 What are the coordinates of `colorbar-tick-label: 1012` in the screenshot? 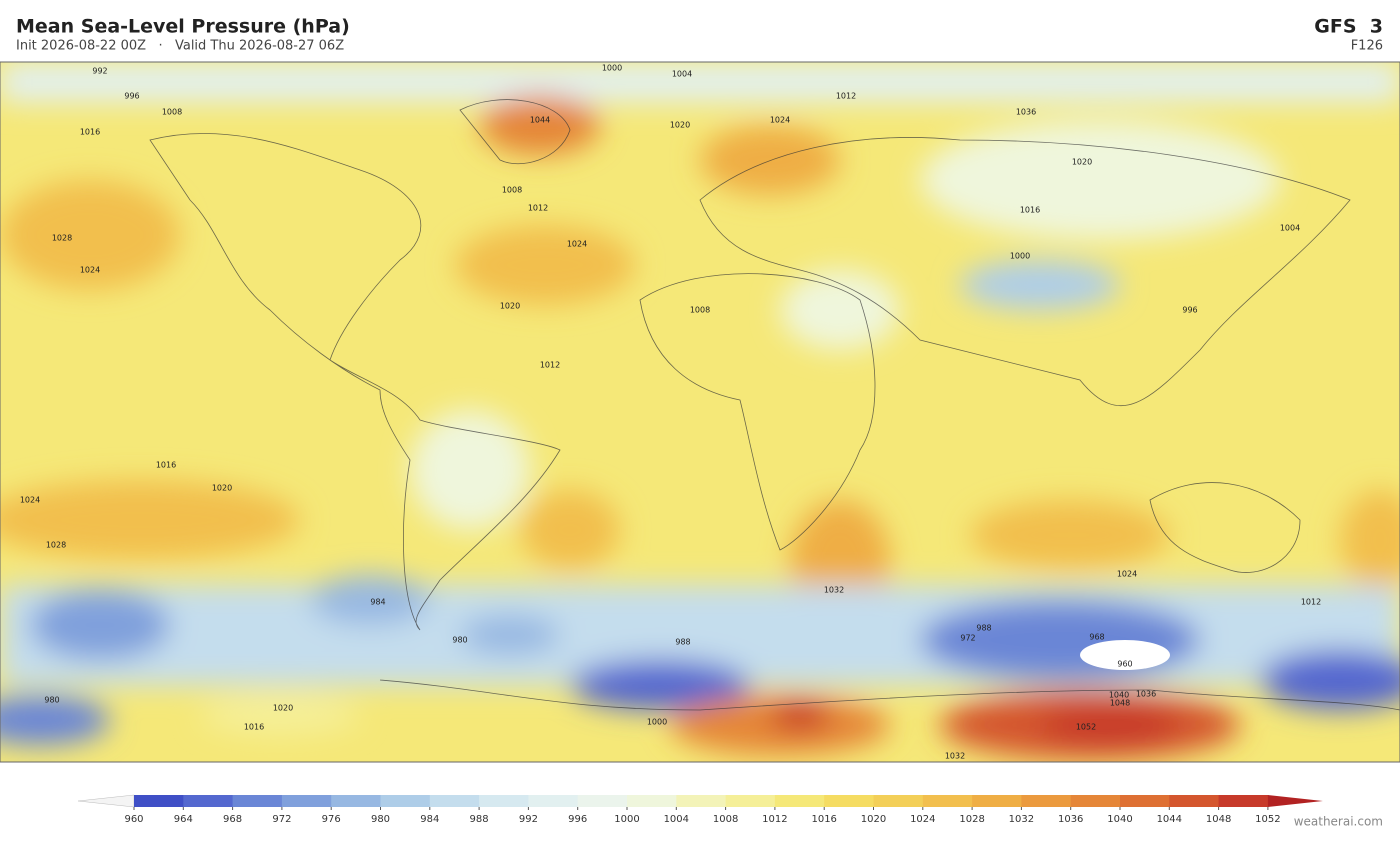 It's located at (774, 819).